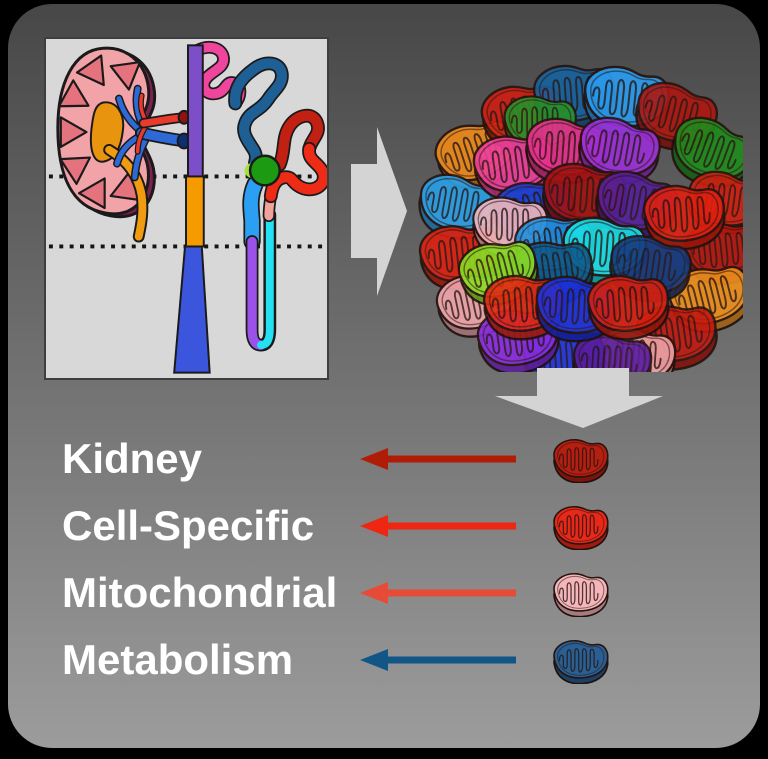 The height and width of the screenshot is (759, 768). Describe the element at coordinates (192, 209) in the screenshot. I see `collecting-duct` at that location.